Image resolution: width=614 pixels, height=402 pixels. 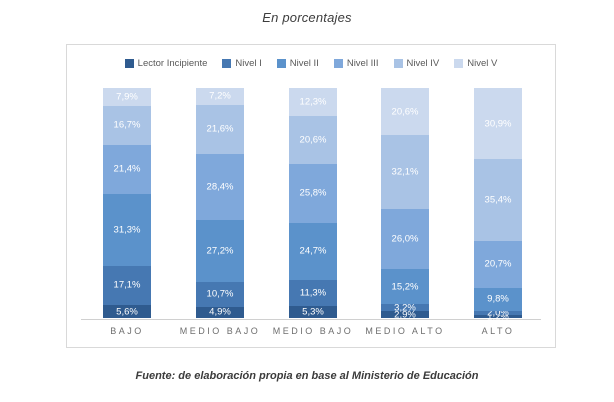 I want to click on legend-item: Nivel III, so click(x=356, y=63).